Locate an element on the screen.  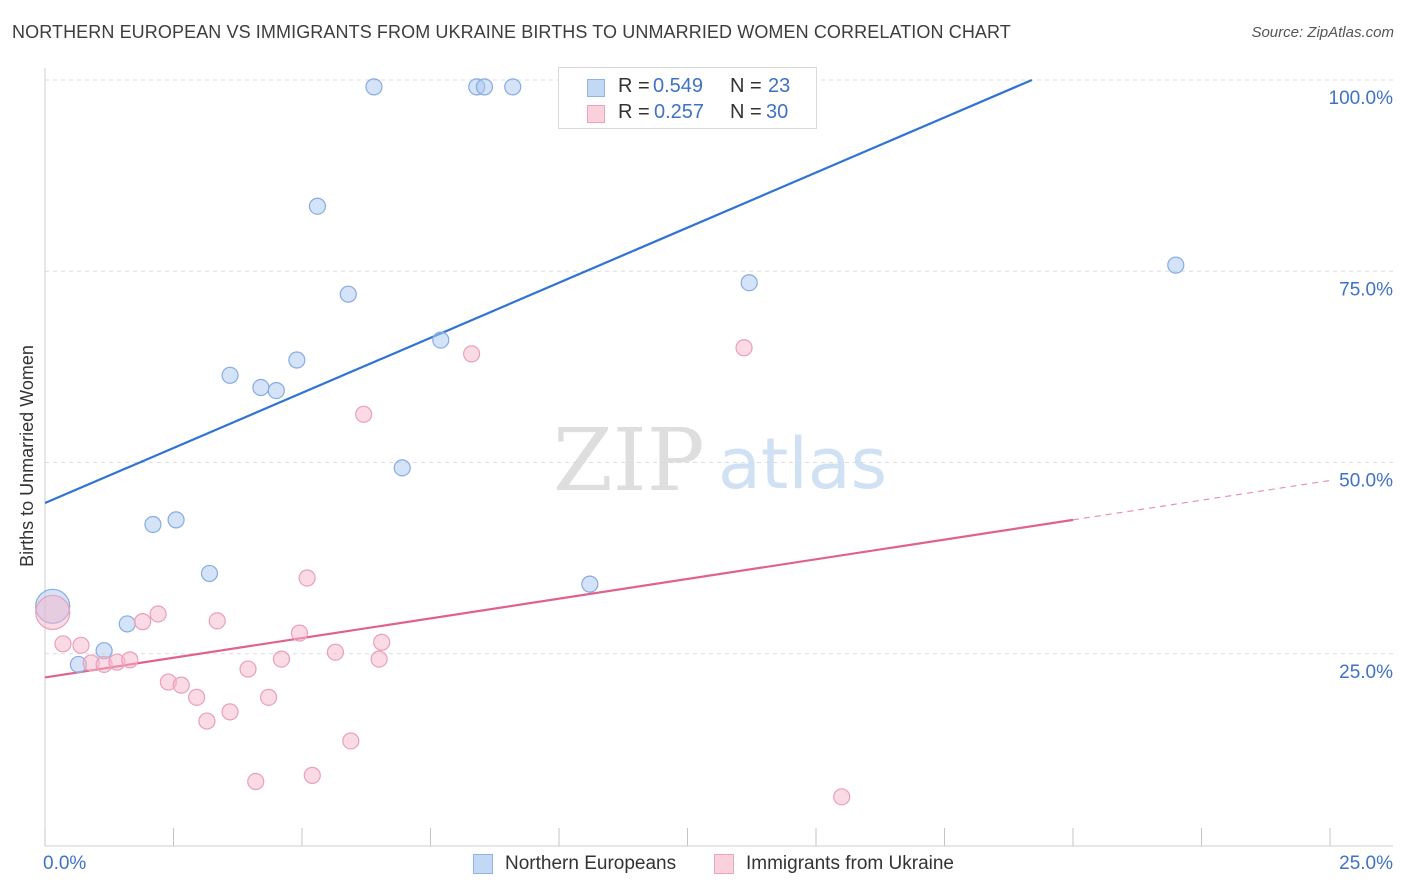
correlation-legend: R = 0.549 N = 23 R = 0.257 N = 30 is located at coordinates (687, 98).